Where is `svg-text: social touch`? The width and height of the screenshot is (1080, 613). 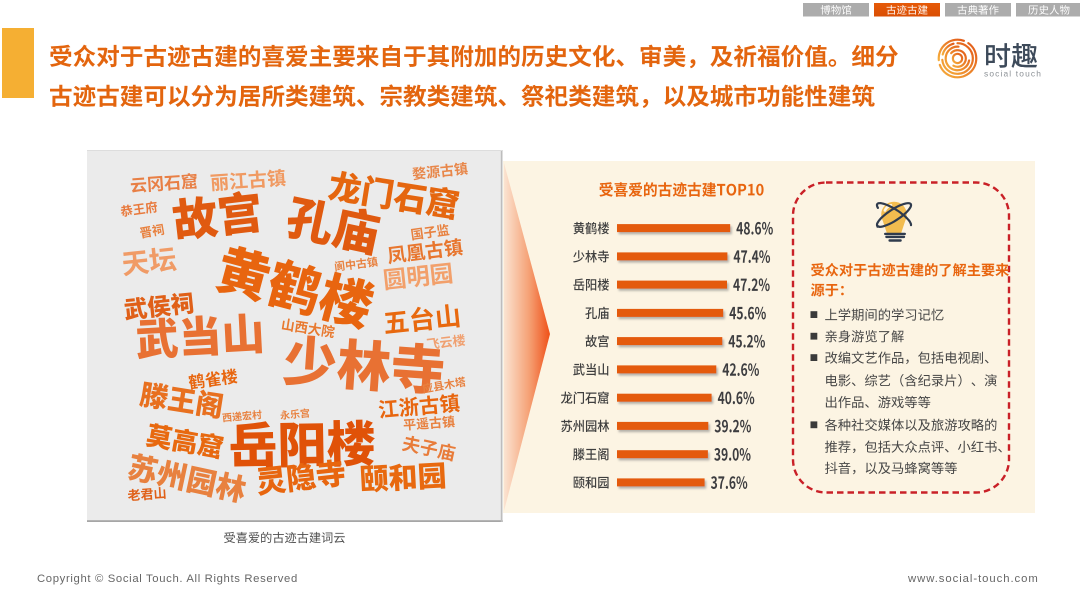 svg-text: social touch is located at coordinates (1013, 74).